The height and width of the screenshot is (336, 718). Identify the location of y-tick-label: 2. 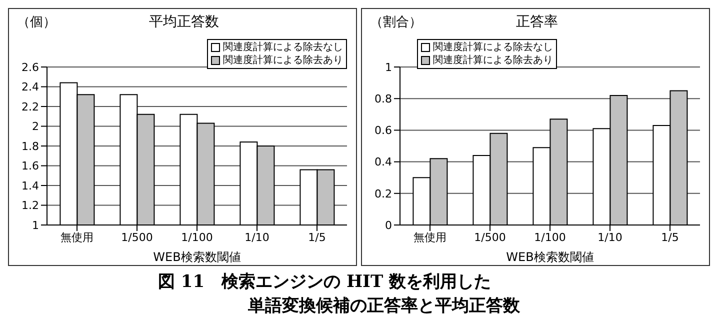
(35, 127).